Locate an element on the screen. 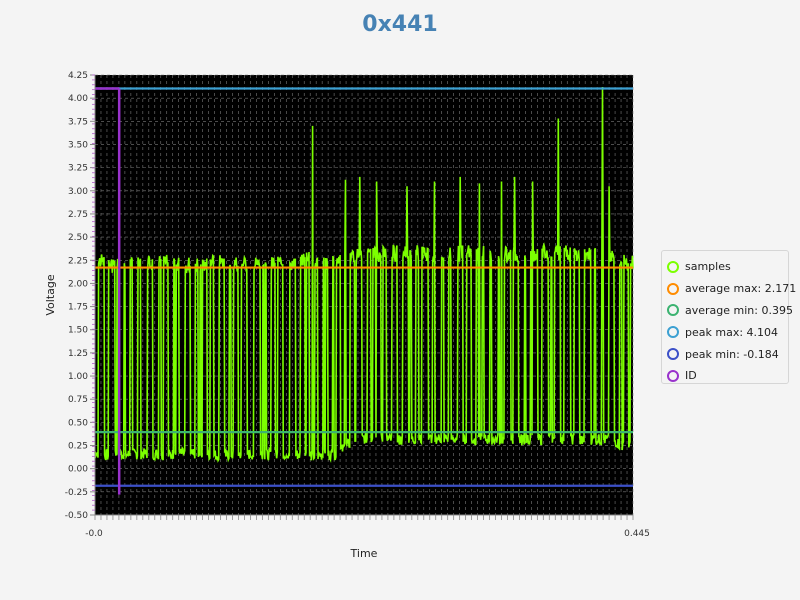  x-tick-label-first: -0.0 is located at coordinates (94, 534).